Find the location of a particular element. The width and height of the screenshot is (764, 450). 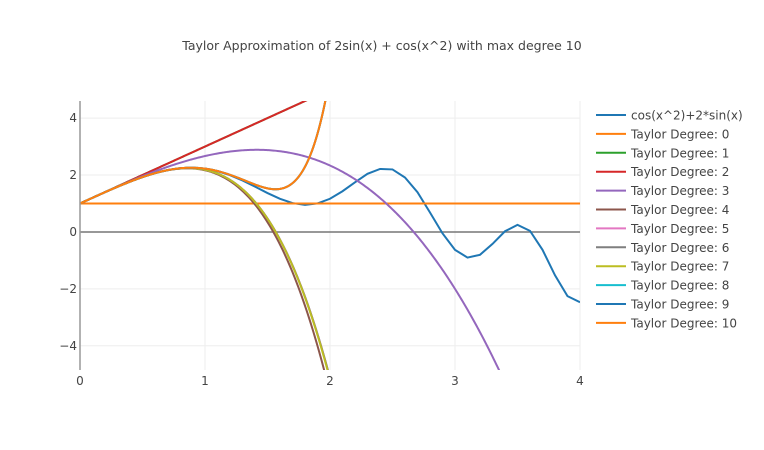

legend-label: Taylor Degree: 10 is located at coordinates (683, 323).